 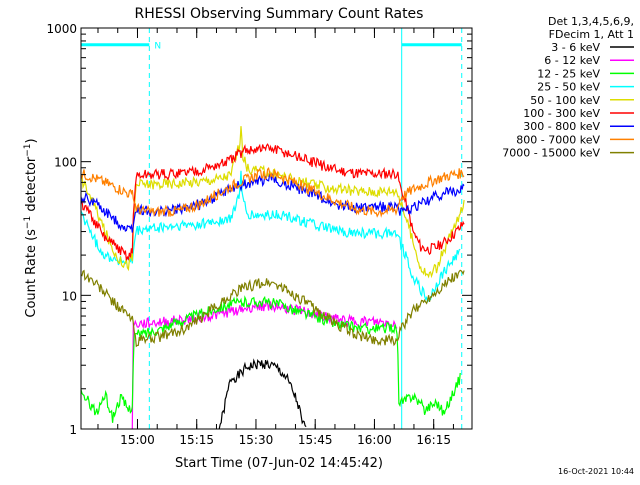 I want to click on y-axis-label-end: ), so click(x=31, y=140).